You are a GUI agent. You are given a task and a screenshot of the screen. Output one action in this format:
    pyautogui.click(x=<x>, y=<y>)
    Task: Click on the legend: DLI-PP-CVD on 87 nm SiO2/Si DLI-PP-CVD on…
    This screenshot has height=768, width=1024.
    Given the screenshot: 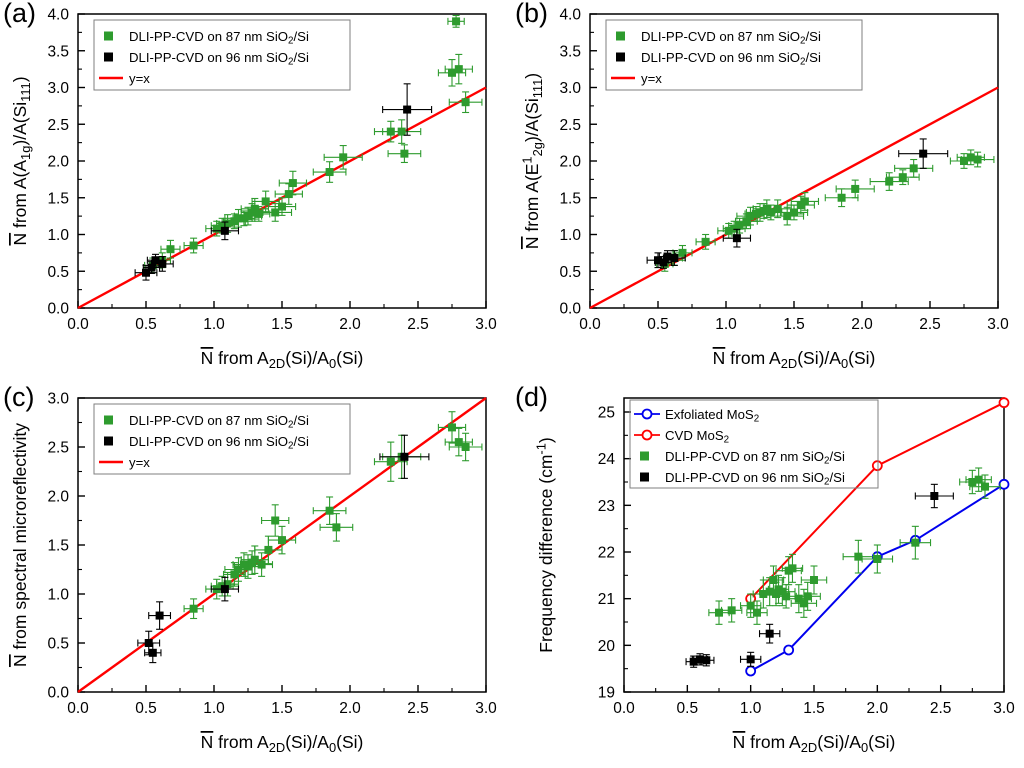 What is the action you would take?
    pyautogui.click(x=222, y=55)
    